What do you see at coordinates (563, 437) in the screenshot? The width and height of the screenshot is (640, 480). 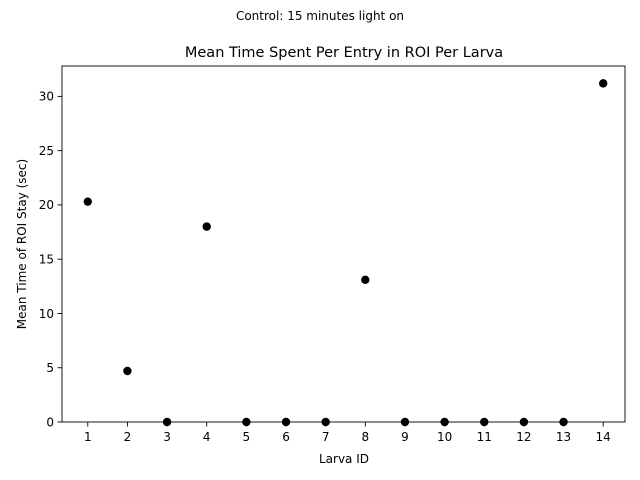 I see `x-tick-label: 13` at bounding box center [563, 437].